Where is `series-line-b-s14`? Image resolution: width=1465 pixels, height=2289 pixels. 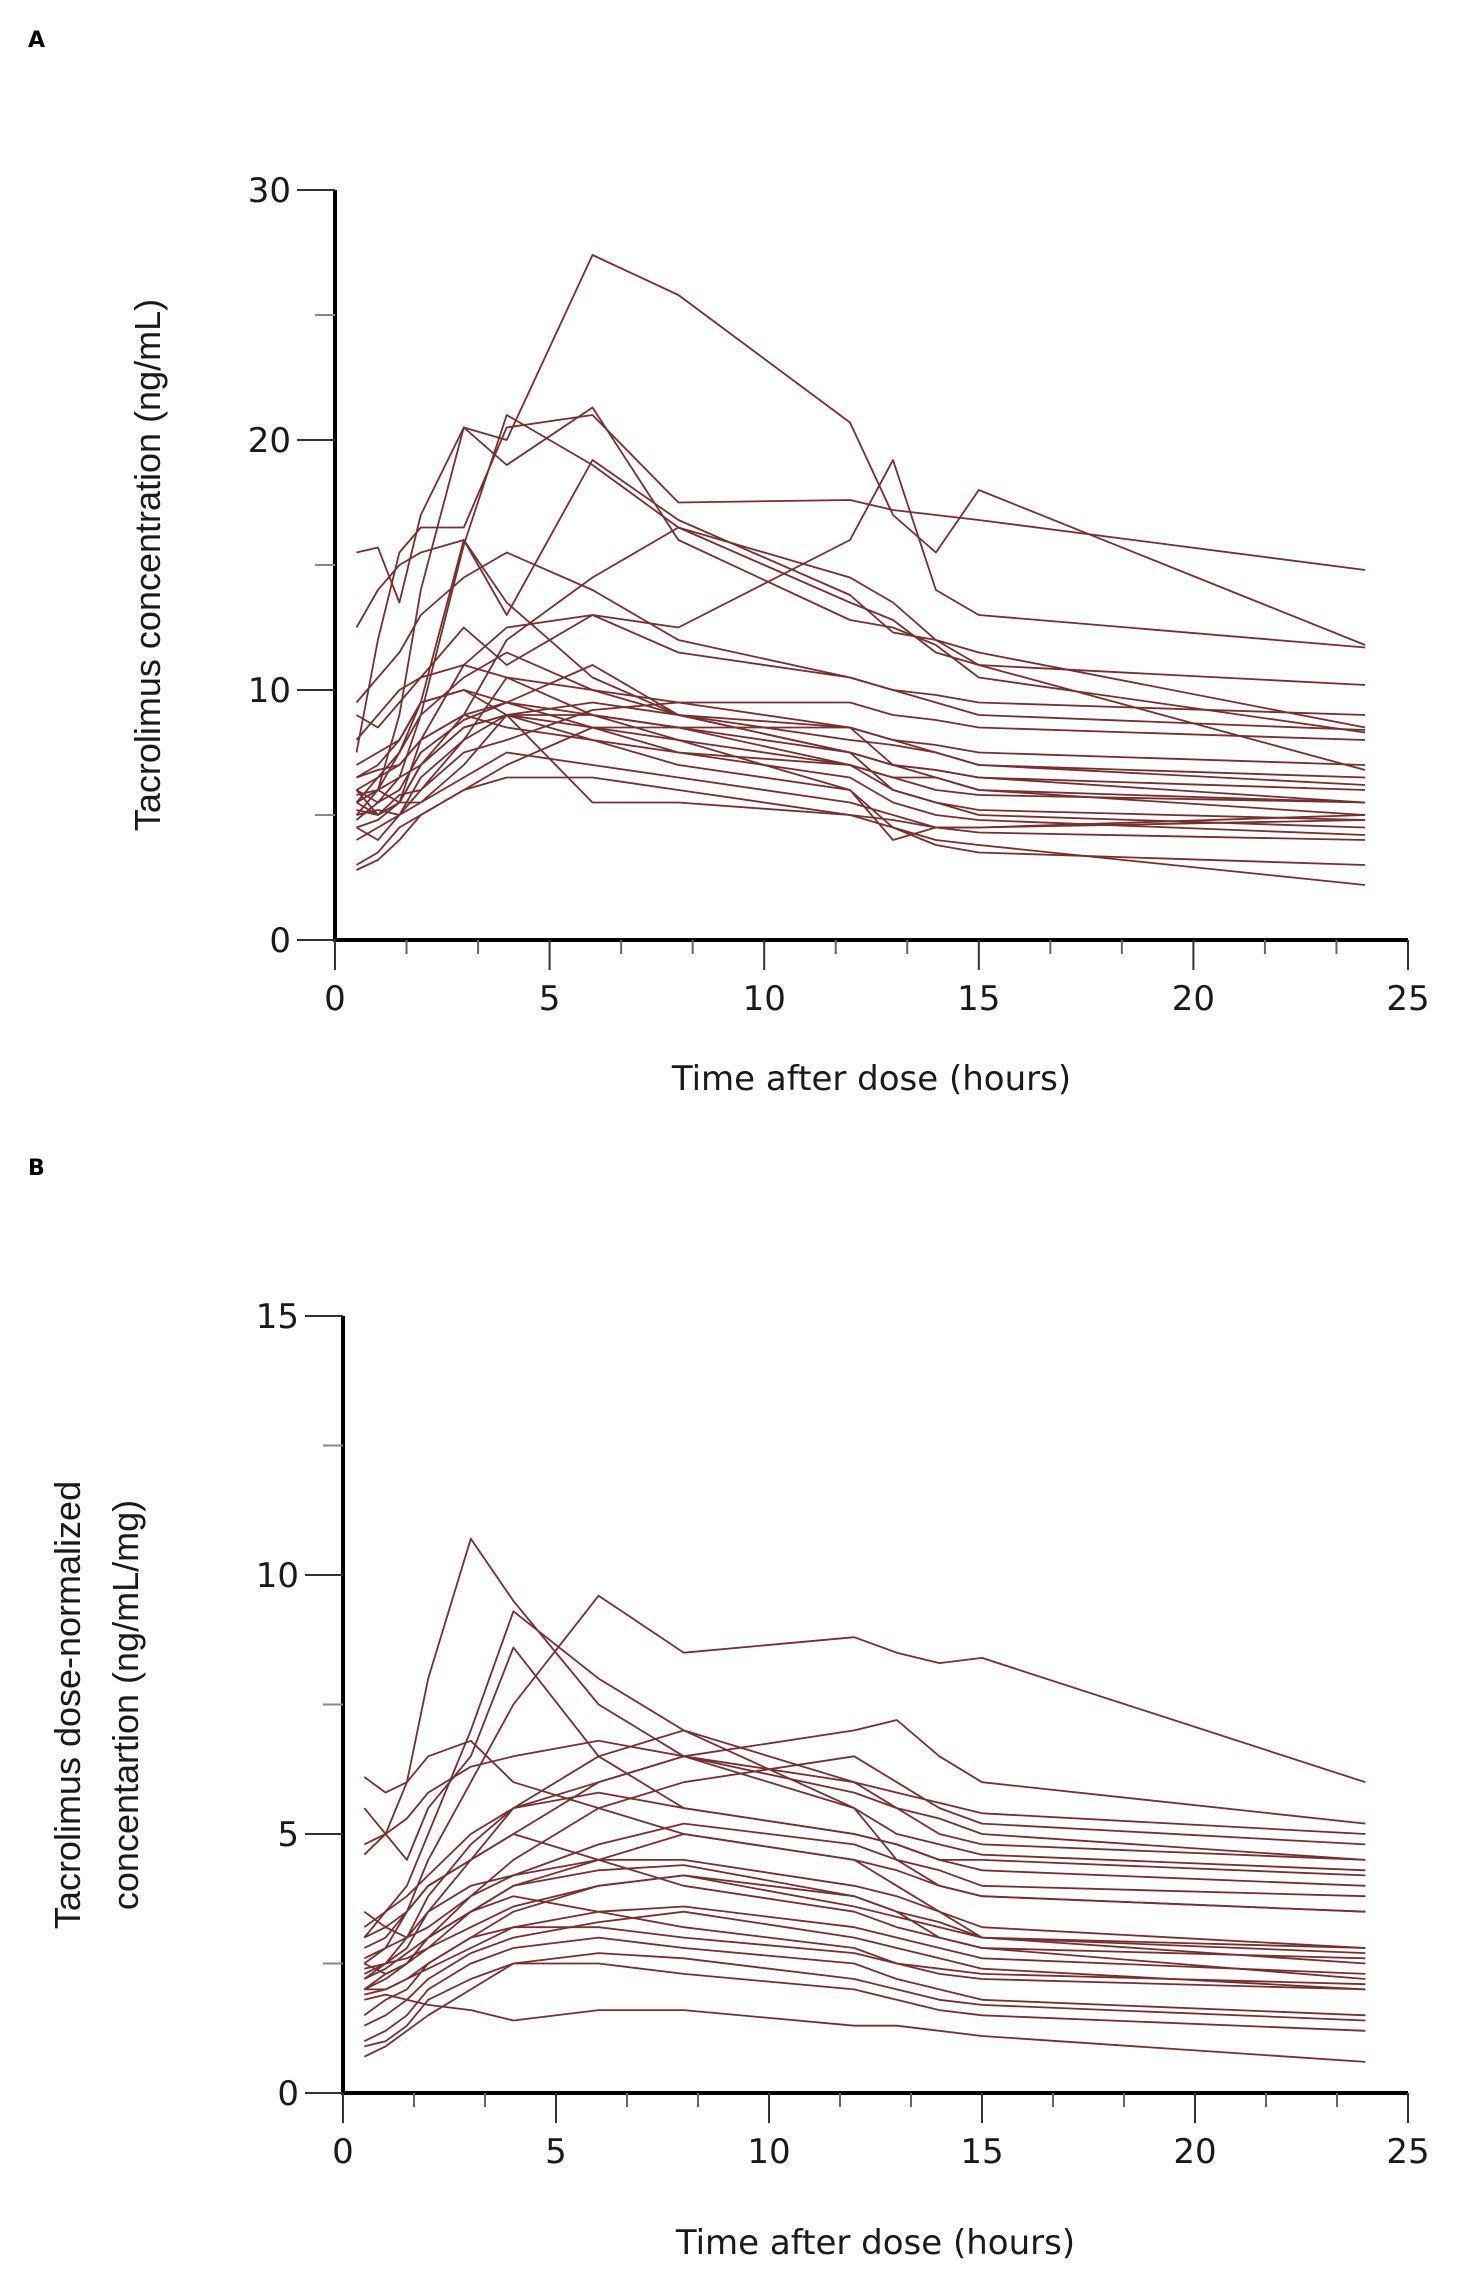 series-line-b-s14 is located at coordinates (864, 2010).